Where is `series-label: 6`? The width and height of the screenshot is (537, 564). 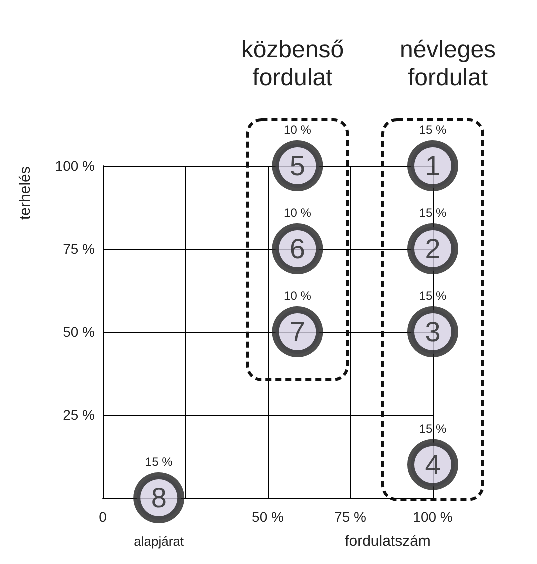
series-label: 6 is located at coordinates (298, 249).